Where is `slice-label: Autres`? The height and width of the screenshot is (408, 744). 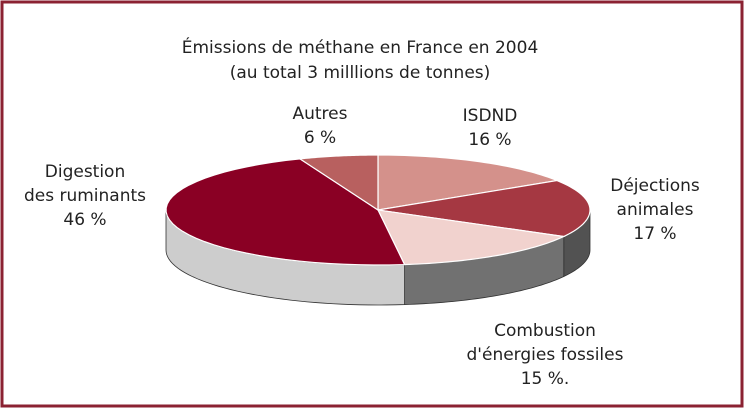
slice-label: Autres is located at coordinates (319, 114).